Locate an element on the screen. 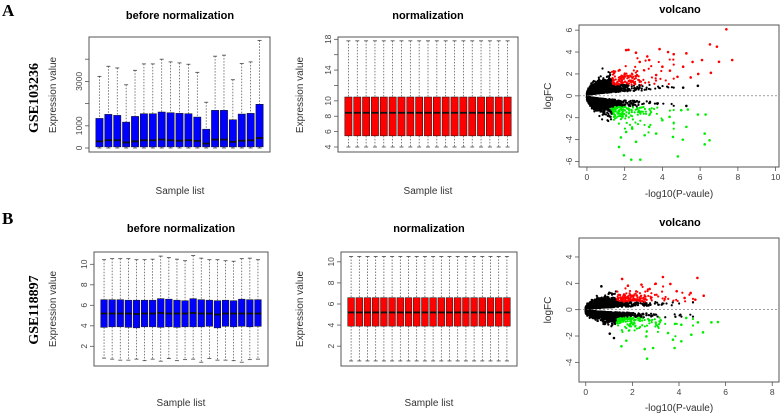 The image size is (782, 414). y-tick-label: 8 is located at coordinates (328, 116).